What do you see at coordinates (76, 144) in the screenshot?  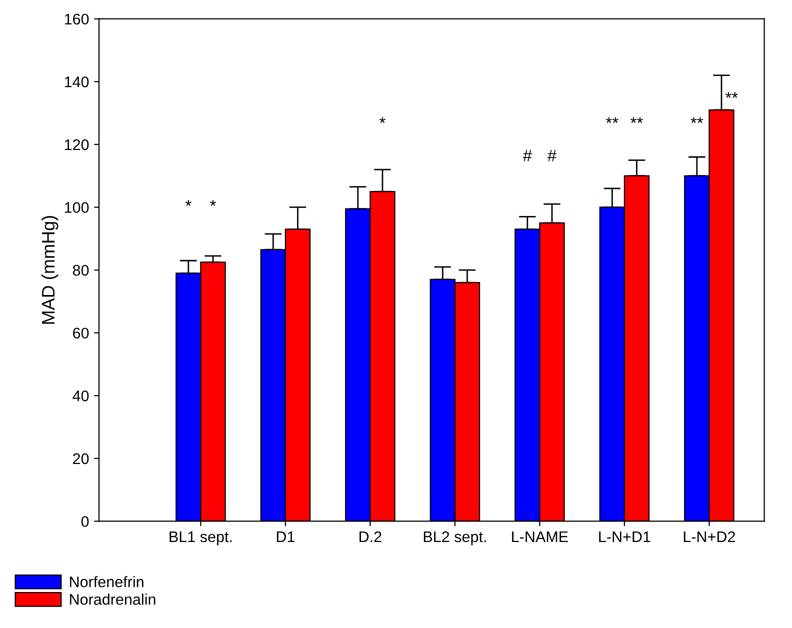 I see `y-tick-label: 120` at bounding box center [76, 144].